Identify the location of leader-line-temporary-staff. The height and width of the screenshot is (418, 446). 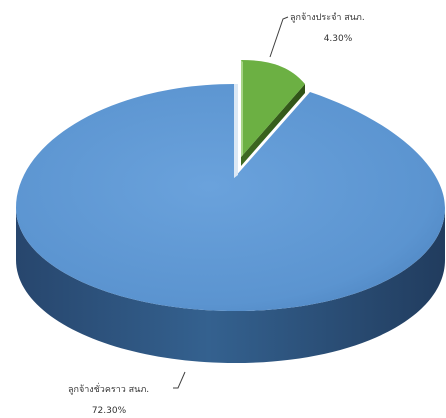
(179, 380).